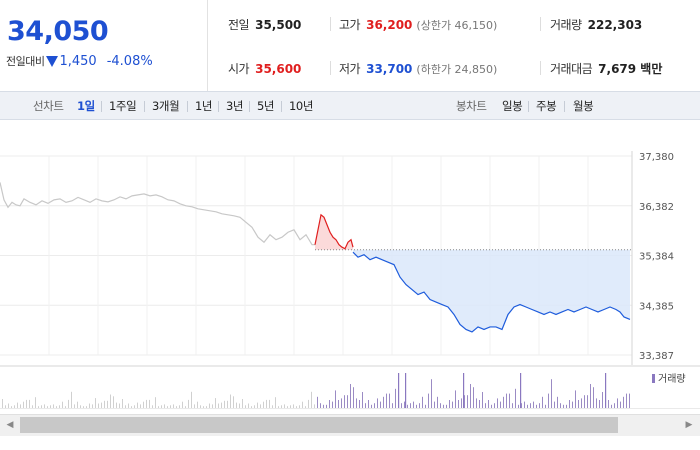  What do you see at coordinates (48, 106) in the screenshot?
I see `line-chart-label: 선차트` at bounding box center [48, 106].